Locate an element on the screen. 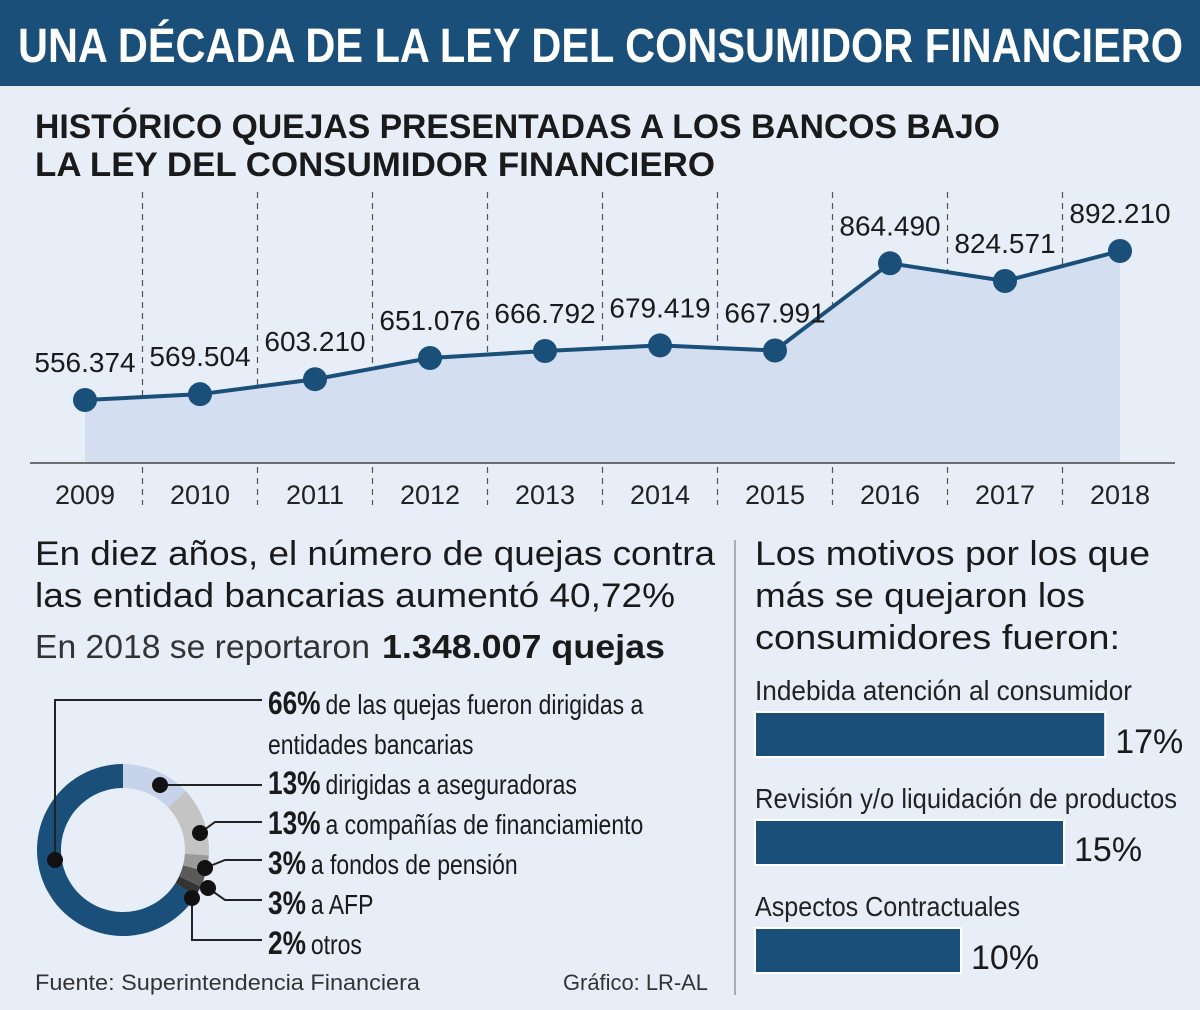 Image resolution: width=1200 pixels, height=1010 pixels. header-bar is located at coordinates (600, 43).